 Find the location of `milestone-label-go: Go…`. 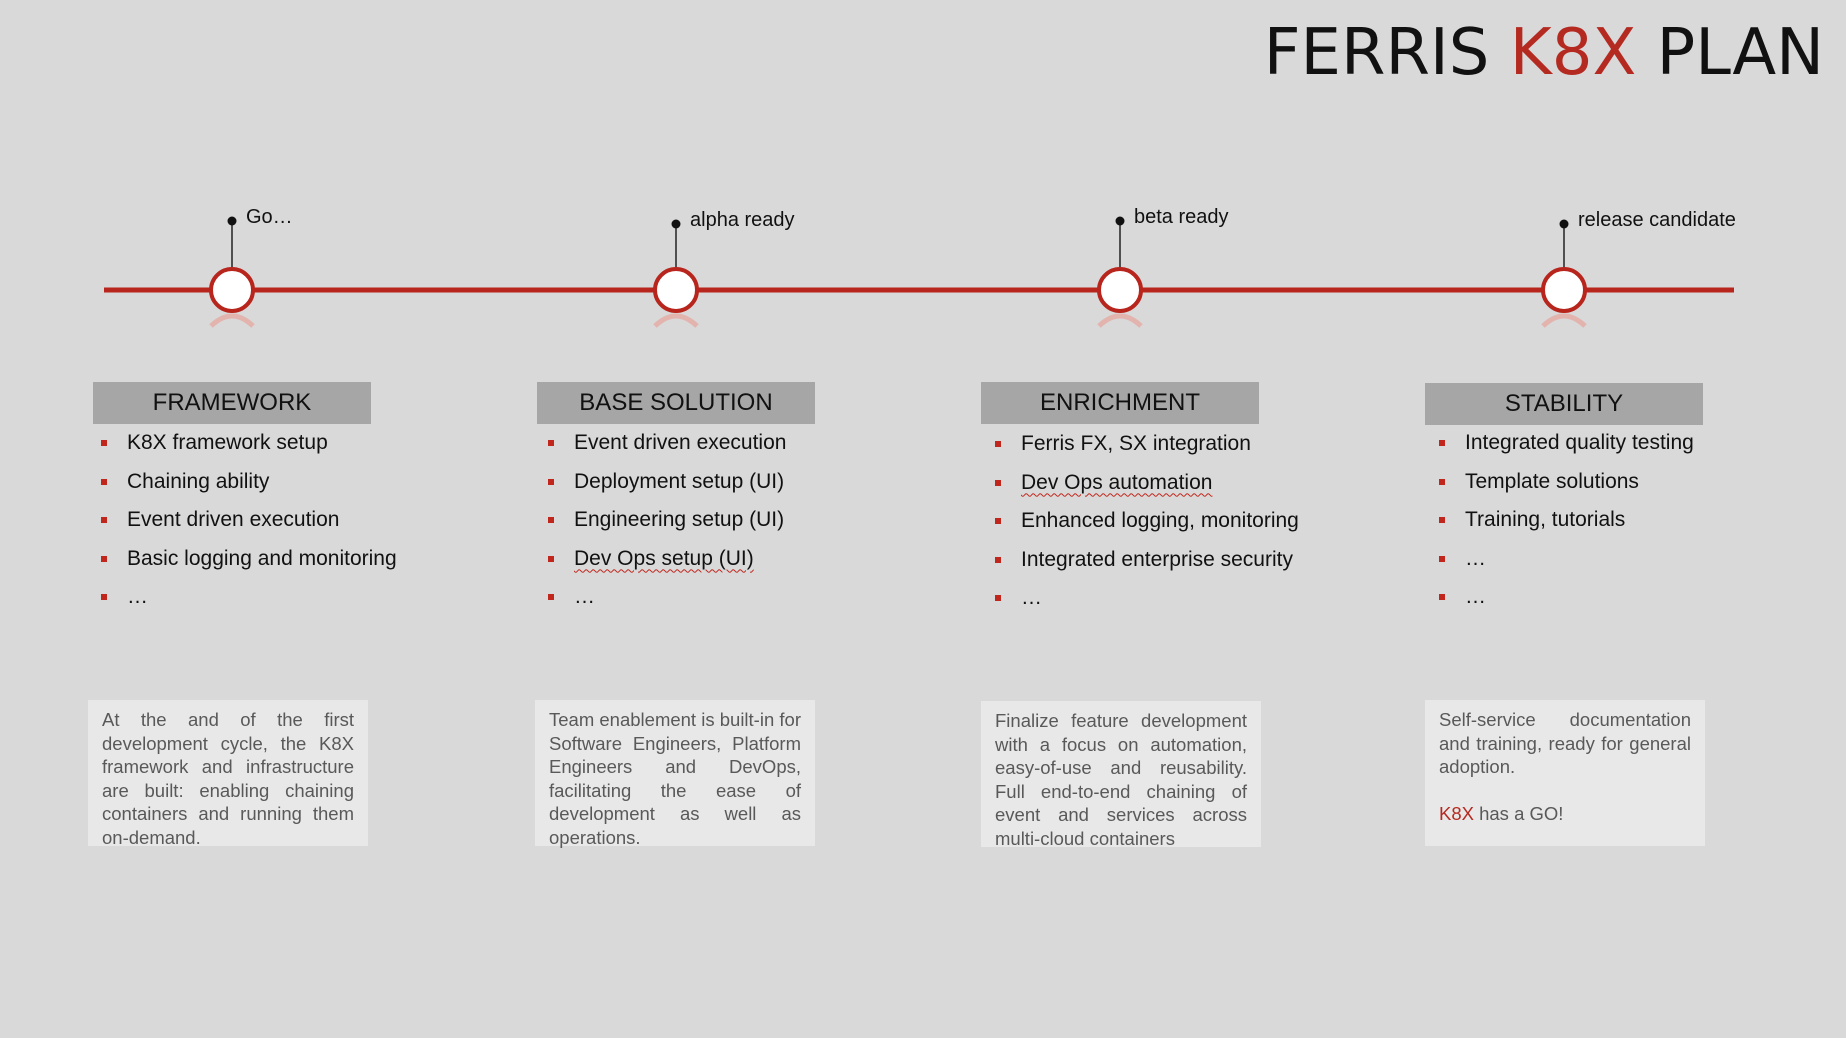

milestone-label-go: Go… is located at coordinates (269, 217).